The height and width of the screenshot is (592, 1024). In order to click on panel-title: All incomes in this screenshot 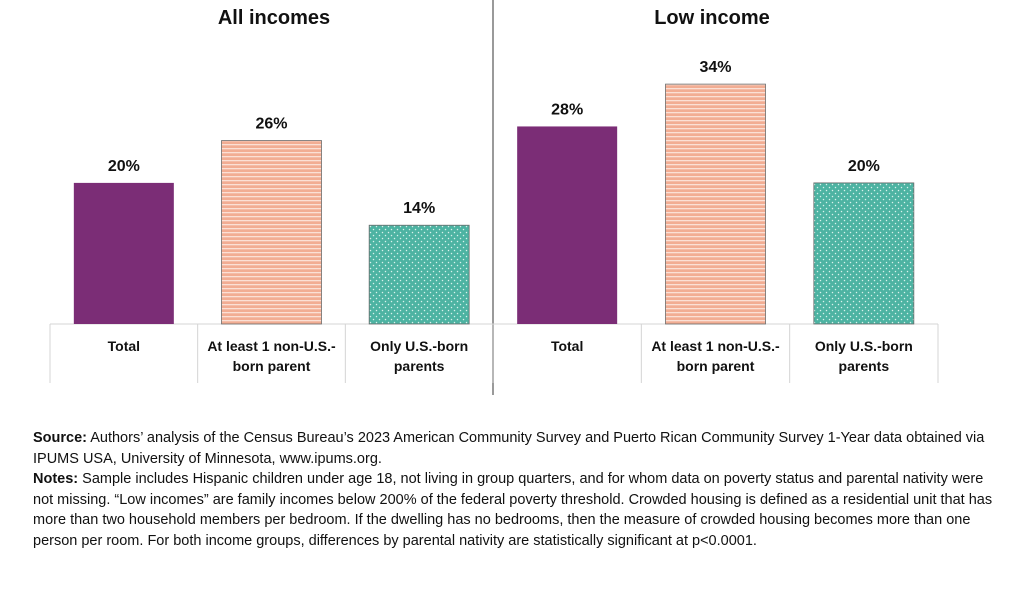, I will do `click(274, 18)`.